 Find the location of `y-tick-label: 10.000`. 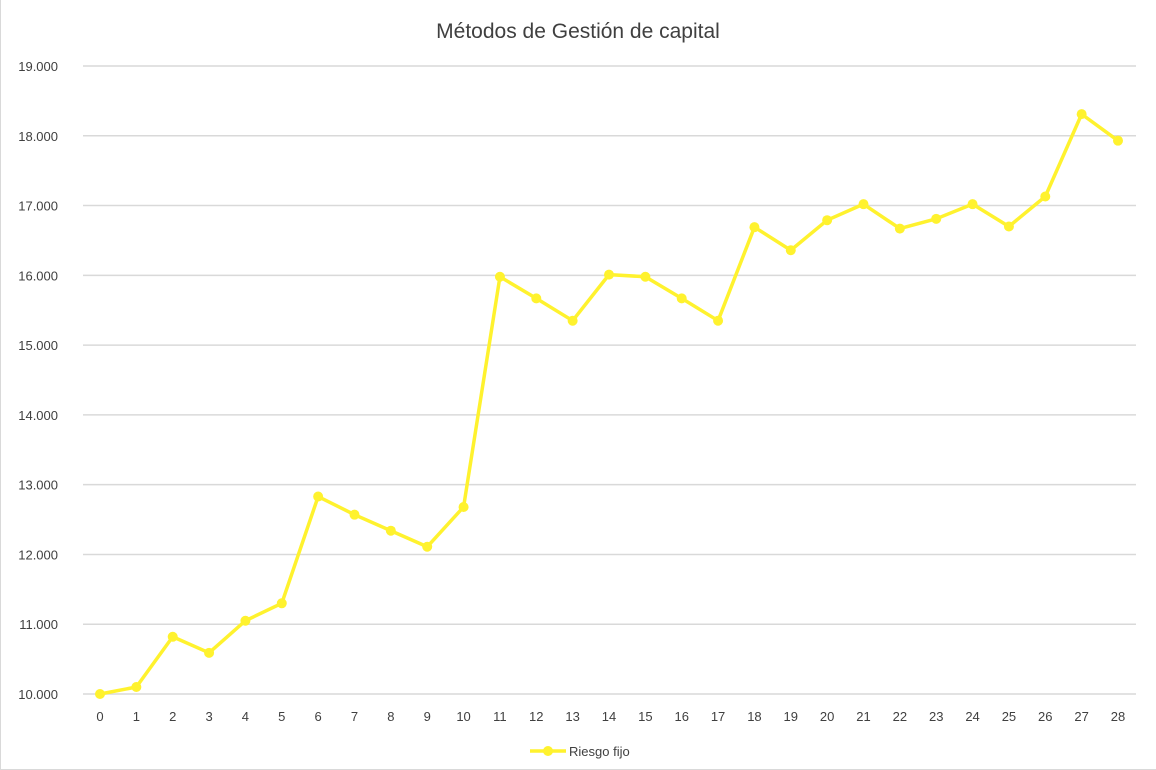

y-tick-label: 10.000 is located at coordinates (38, 694).